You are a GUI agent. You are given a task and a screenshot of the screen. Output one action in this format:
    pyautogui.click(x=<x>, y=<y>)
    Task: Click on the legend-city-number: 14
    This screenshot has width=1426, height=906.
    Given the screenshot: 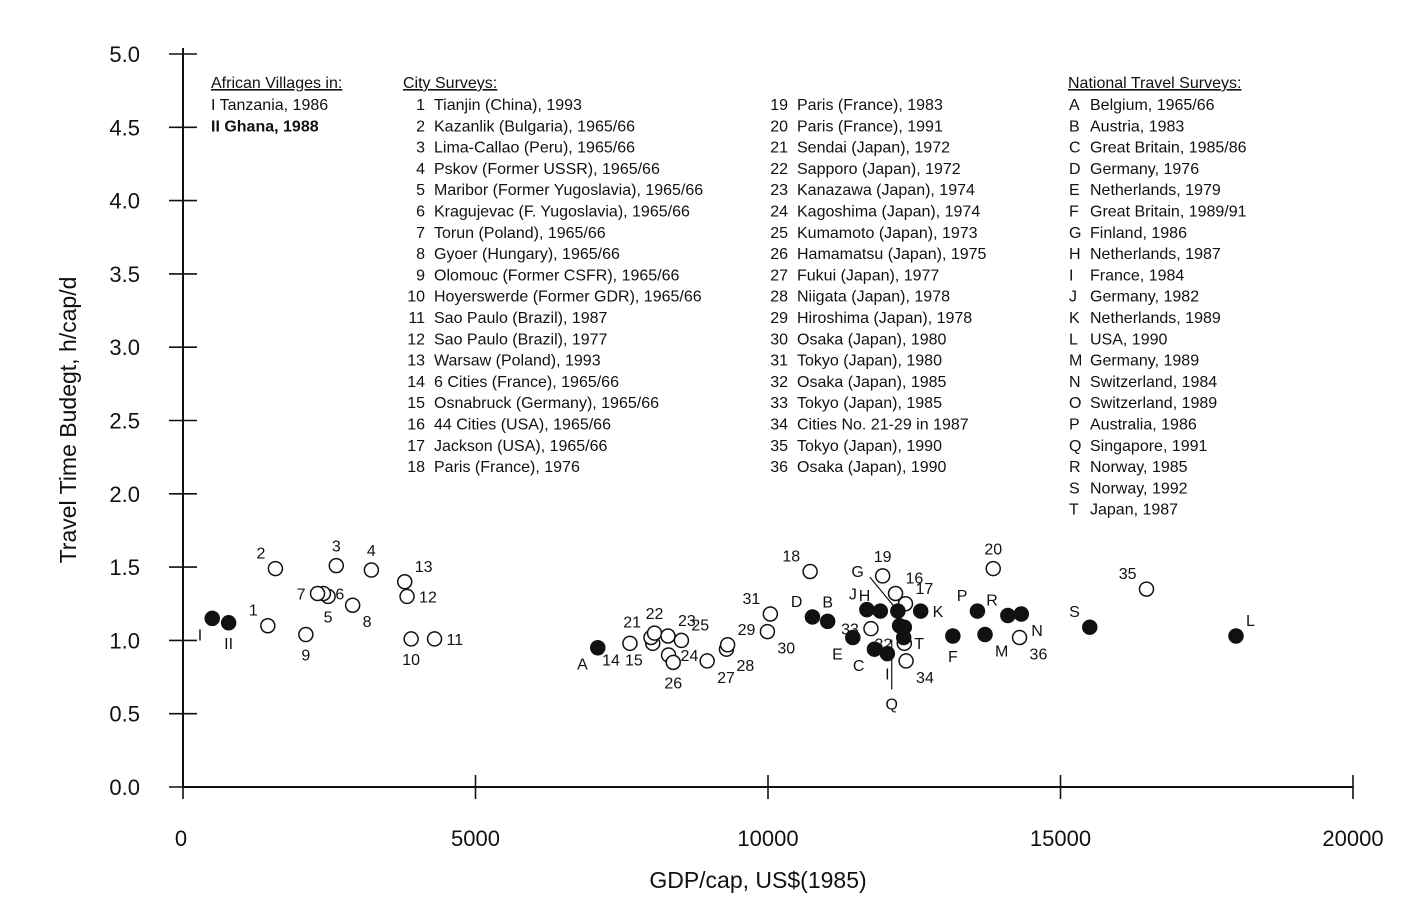 What is the action you would take?
    pyautogui.click(x=416, y=382)
    